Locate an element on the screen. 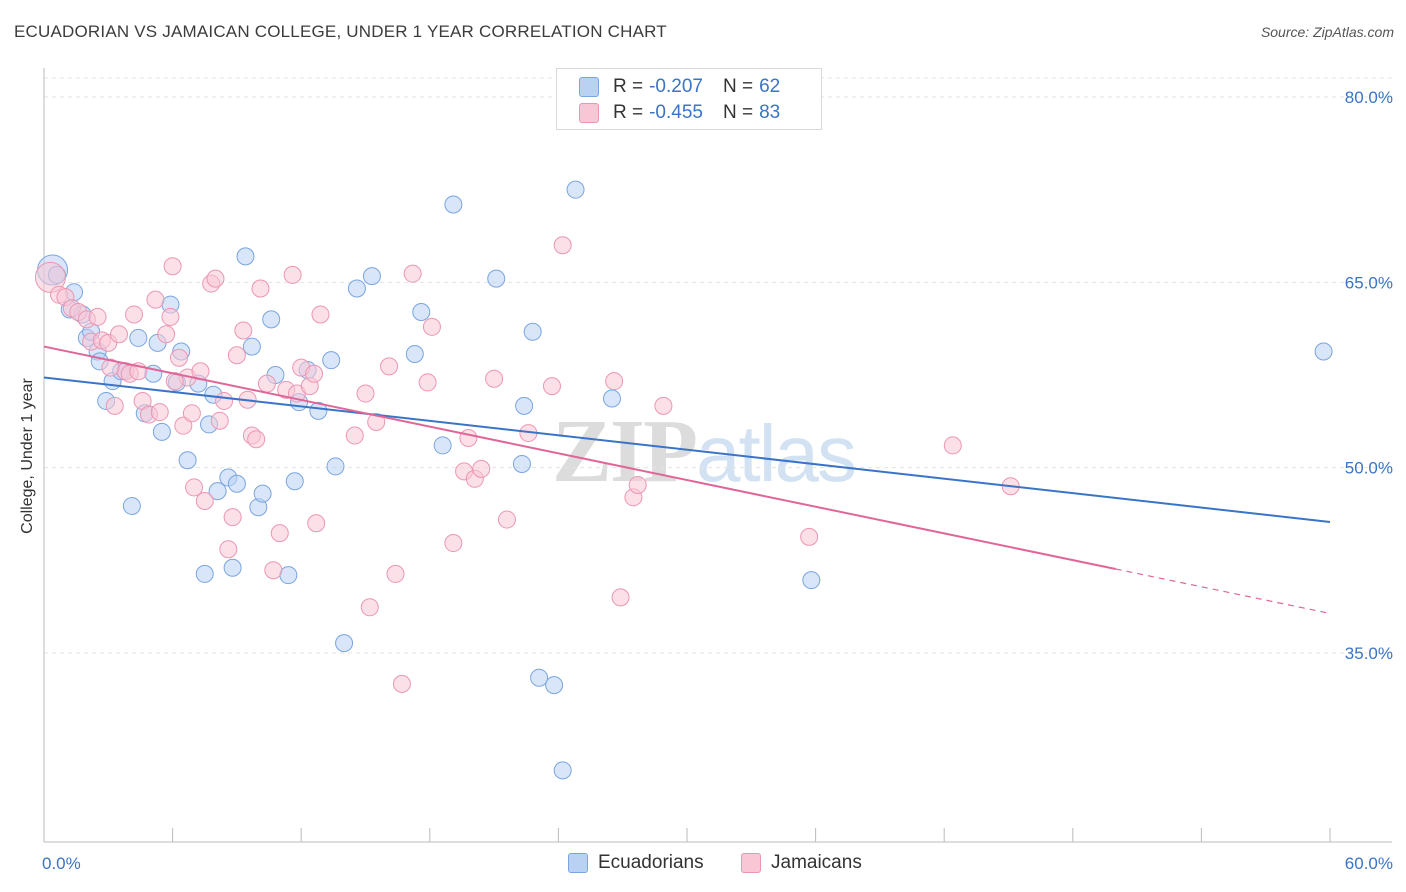 The height and width of the screenshot is (892, 1406). watermark-zip: ZIP is located at coordinates (625, 451).